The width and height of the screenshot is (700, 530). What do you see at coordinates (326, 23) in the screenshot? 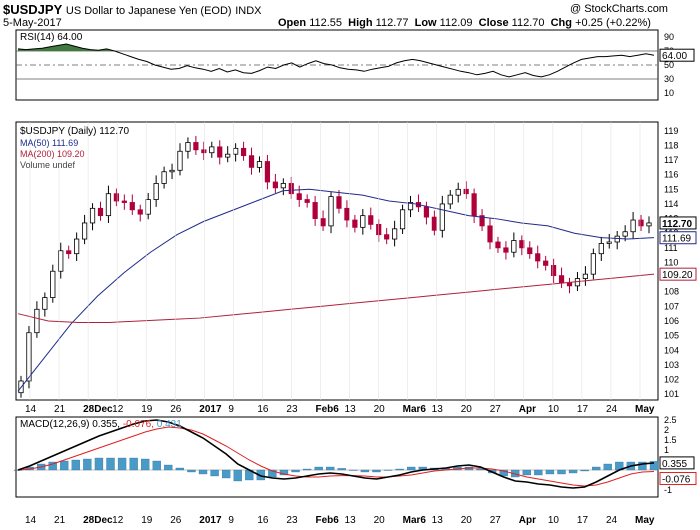
I see `open-value: 112.55` at bounding box center [326, 23].